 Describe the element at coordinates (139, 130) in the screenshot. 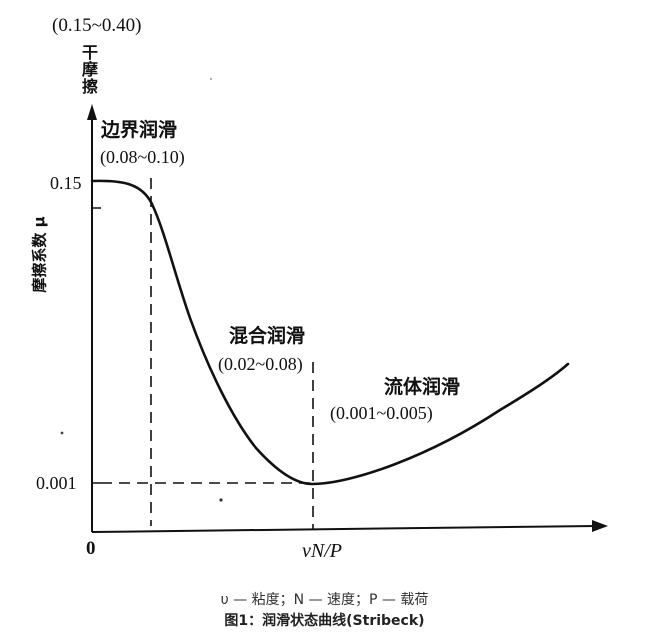

I see `region-boundary-name: 边界润滑` at that location.